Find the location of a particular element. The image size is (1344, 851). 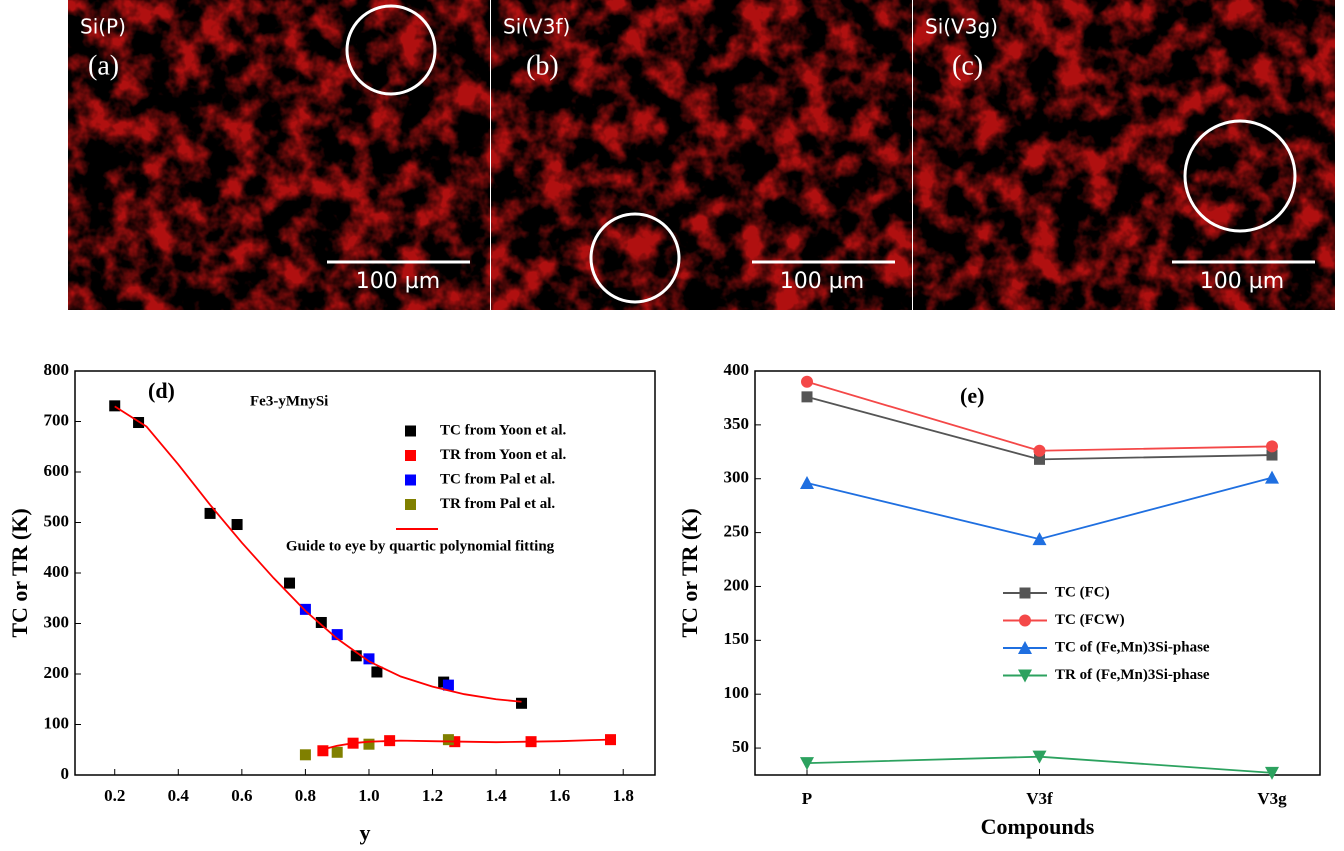

x-tick-label: 1.6 is located at coordinates (559, 795).